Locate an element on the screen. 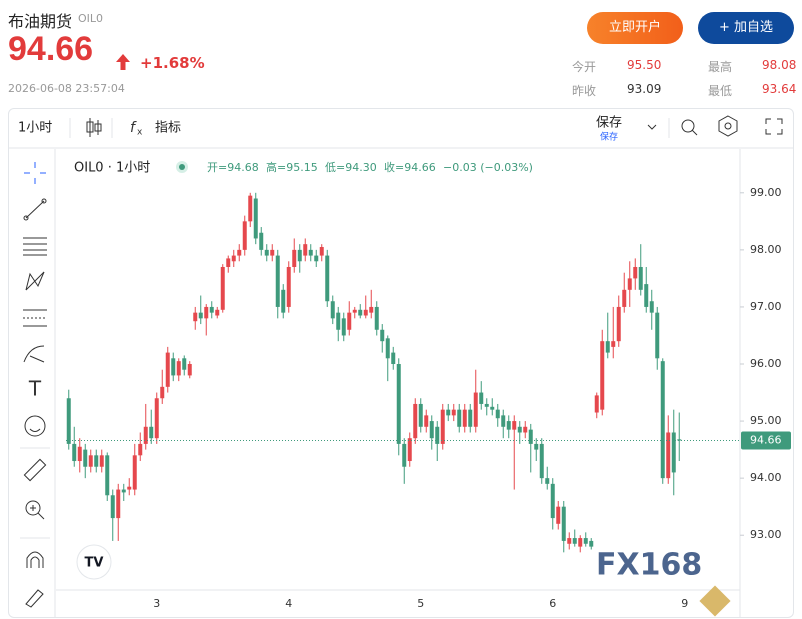 Image resolution: width=802 pixels, height=619 pixels. save-dropdown is located at coordinates (652, 127).